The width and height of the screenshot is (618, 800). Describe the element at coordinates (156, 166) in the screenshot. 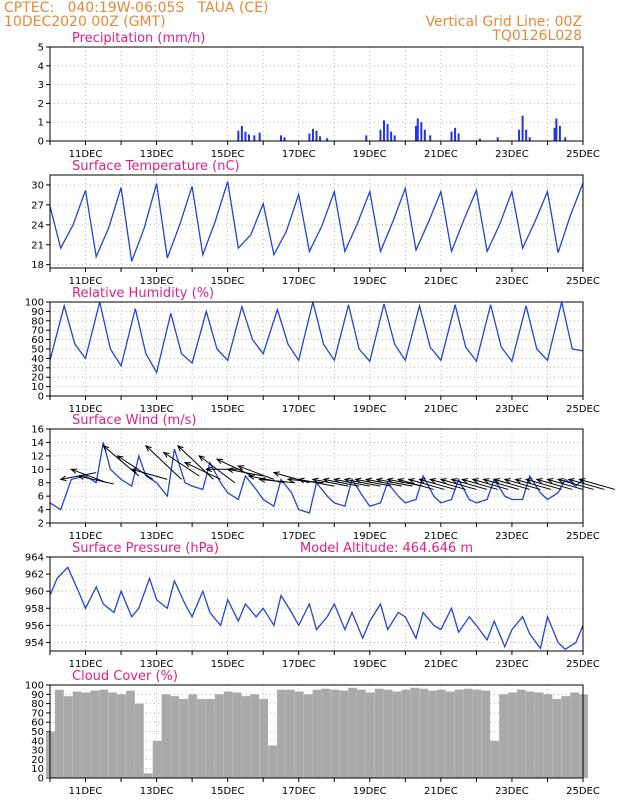

I see `panel-title: Surface Temperature (nC)` at that location.